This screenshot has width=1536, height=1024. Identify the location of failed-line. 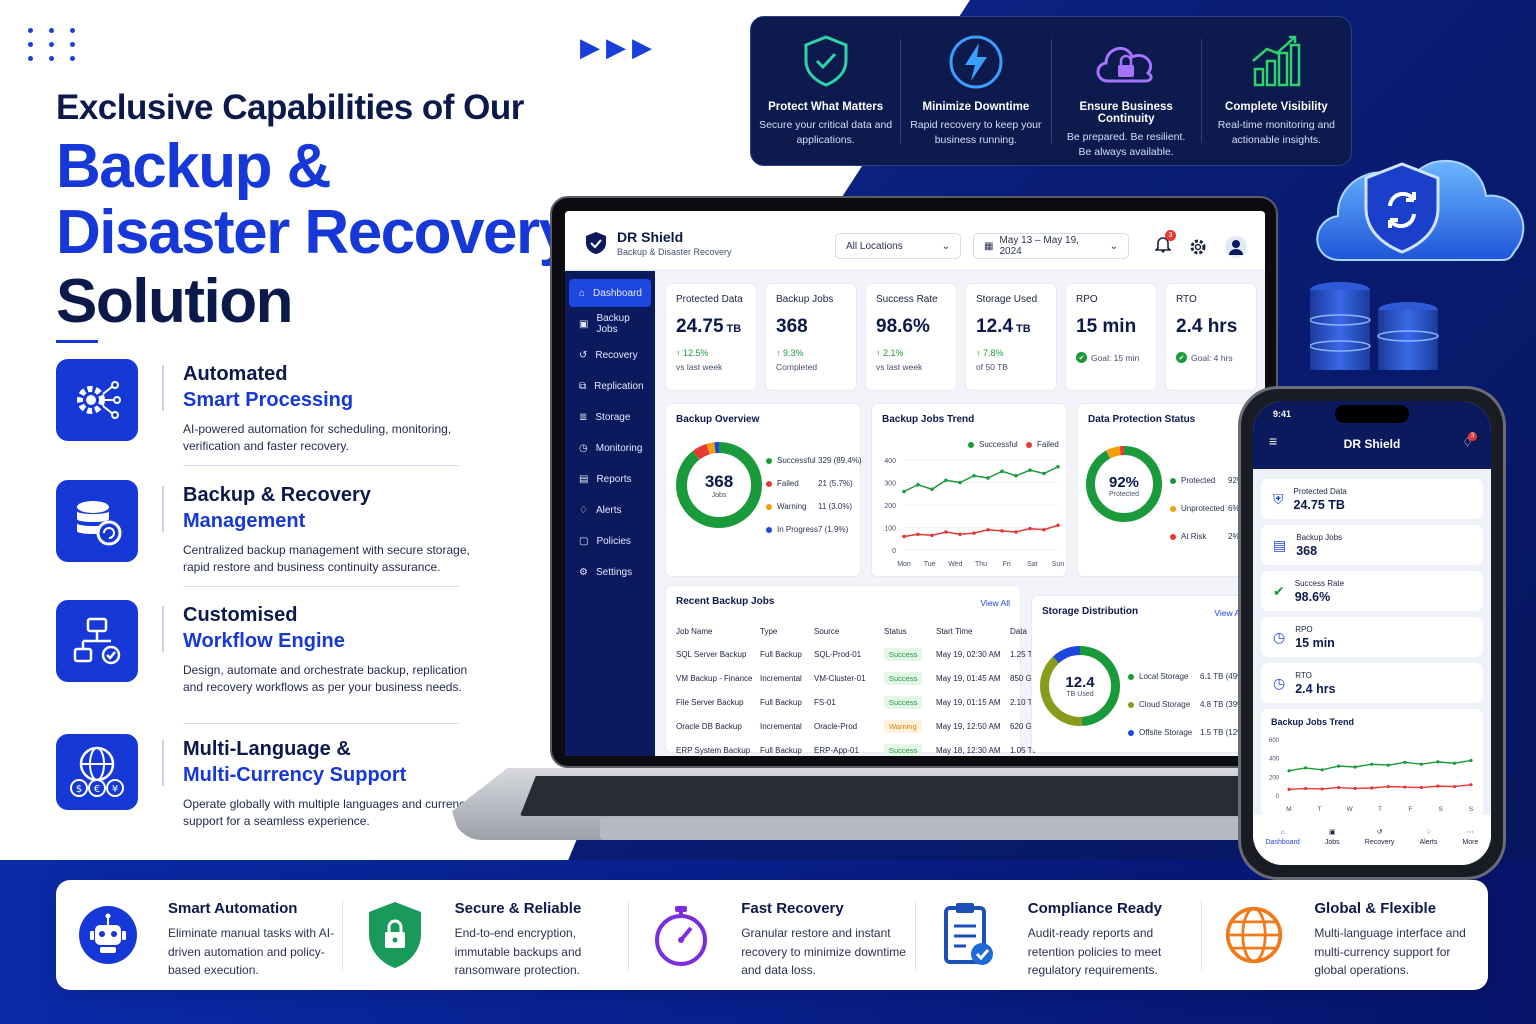
(1380, 787).